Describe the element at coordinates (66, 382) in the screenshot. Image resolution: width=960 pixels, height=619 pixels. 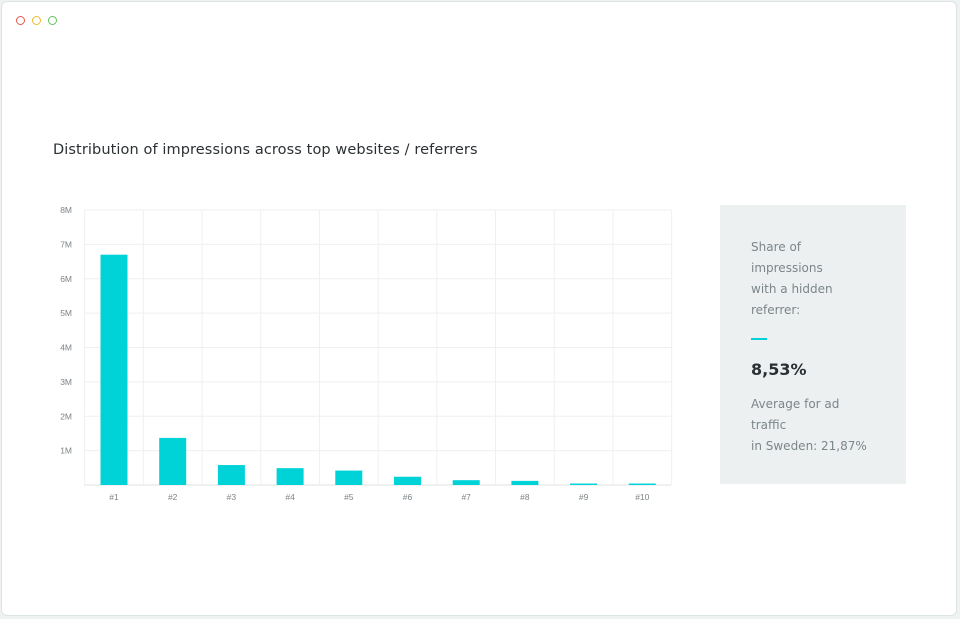
I see `y-tick-label: 3M` at that location.